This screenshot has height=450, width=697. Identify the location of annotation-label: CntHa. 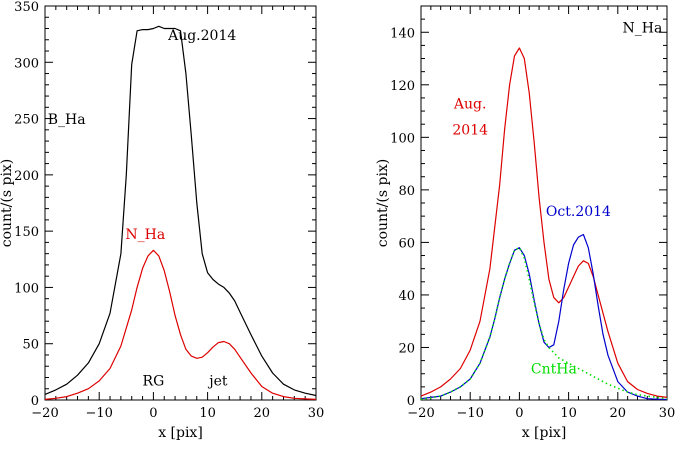
(554, 370).